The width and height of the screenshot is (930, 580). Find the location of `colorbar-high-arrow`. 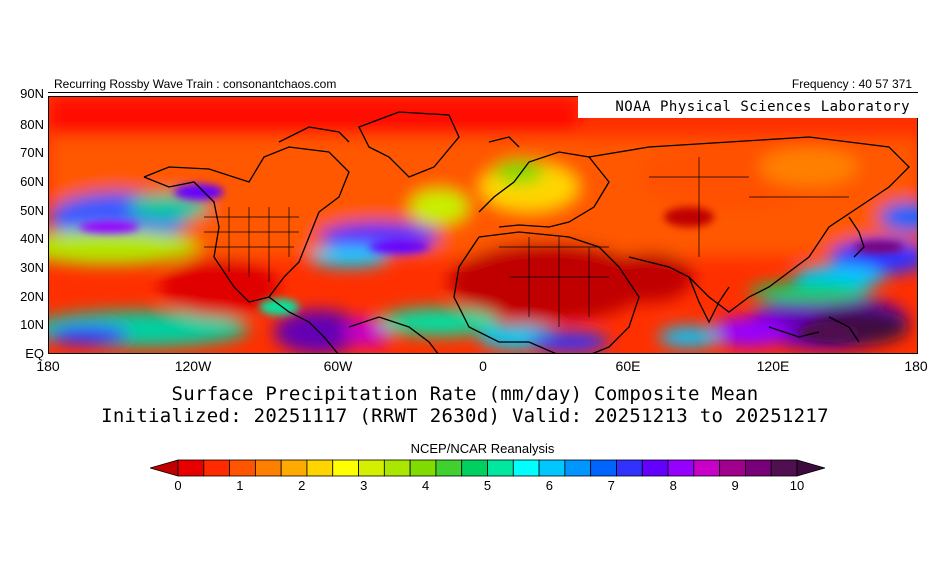

colorbar-high-arrow is located at coordinates (810, 468).